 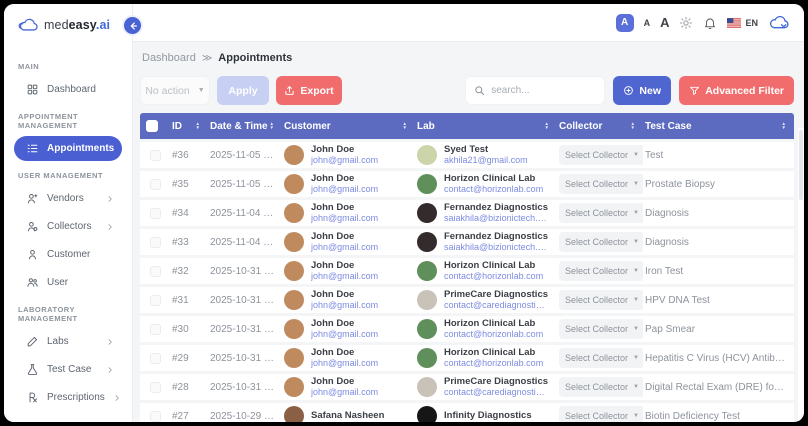 What do you see at coordinates (175, 90) in the screenshot?
I see `bulk-action-select: No action ▼` at bounding box center [175, 90].